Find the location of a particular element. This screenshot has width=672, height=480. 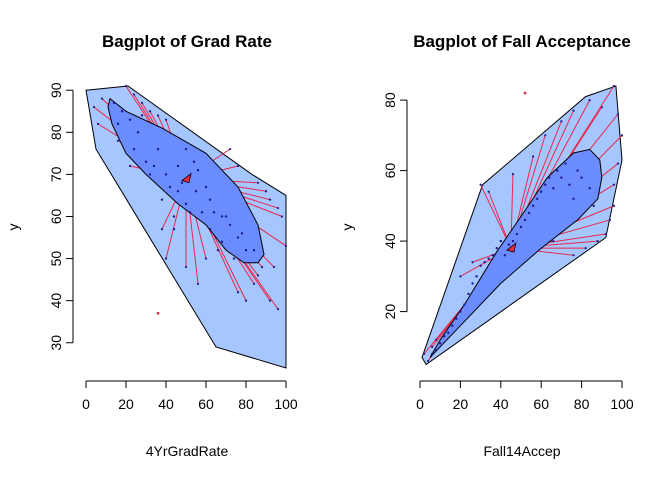

x-tick-label: 40 is located at coordinates (501, 404).